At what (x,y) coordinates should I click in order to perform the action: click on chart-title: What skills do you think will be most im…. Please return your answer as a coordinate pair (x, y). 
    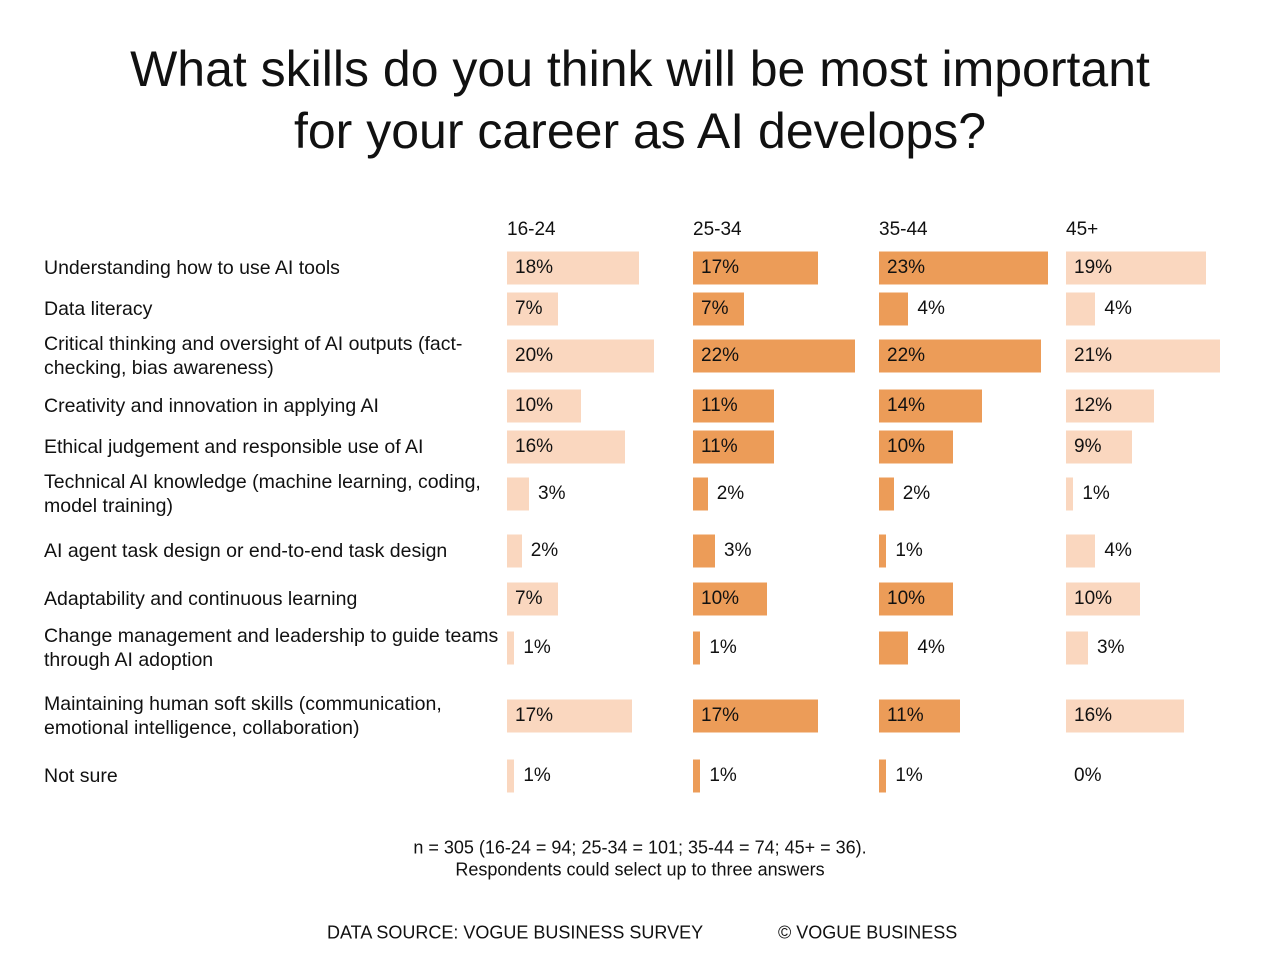
    Looking at the image, I should click on (640, 100).